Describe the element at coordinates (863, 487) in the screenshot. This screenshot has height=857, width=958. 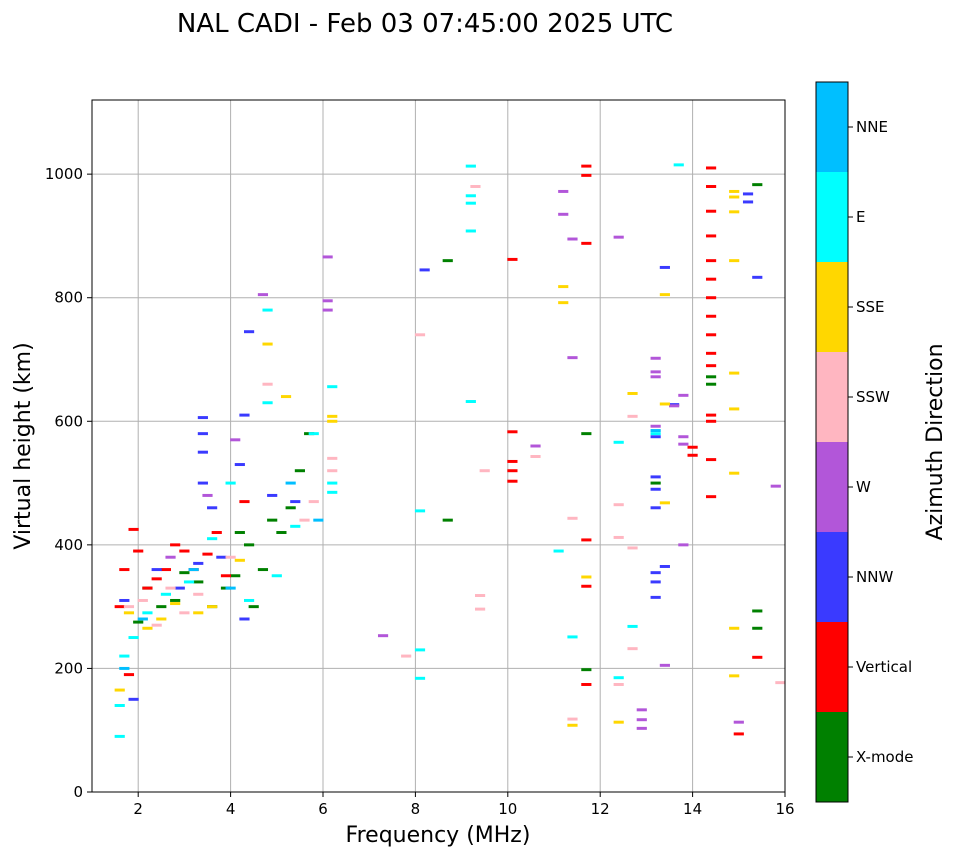
I see `colorbar-label-w: W` at that location.